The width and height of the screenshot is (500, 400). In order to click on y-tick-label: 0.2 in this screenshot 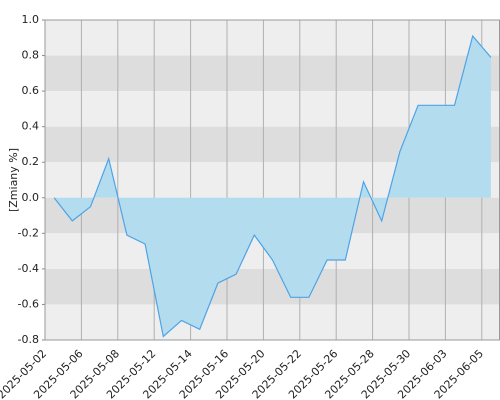, I will do `click(31, 161)`.